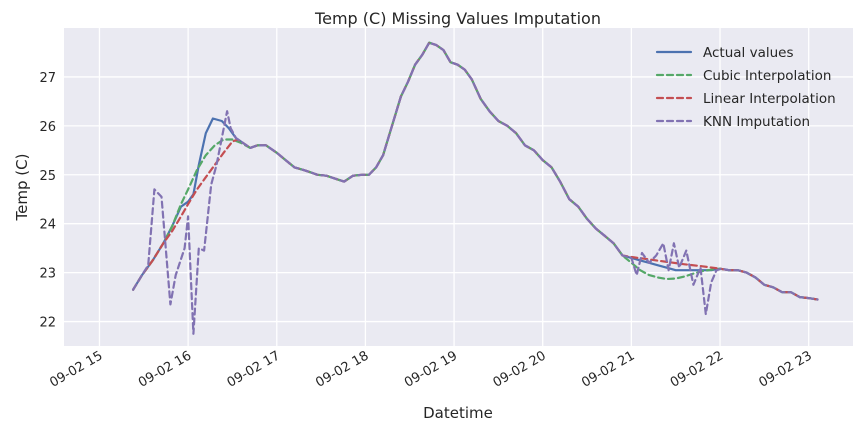  Describe the element at coordinates (47, 274) in the screenshot. I see `y-tick-label: 23` at that location.